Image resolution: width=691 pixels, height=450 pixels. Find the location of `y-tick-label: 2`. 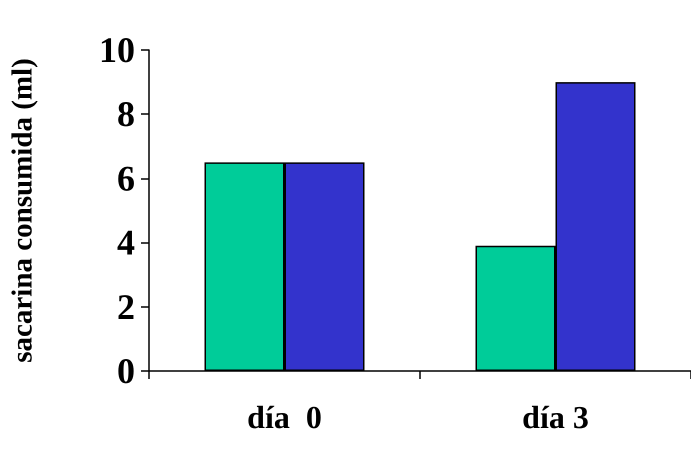

y-tick-label: 2 is located at coordinates (126, 306).